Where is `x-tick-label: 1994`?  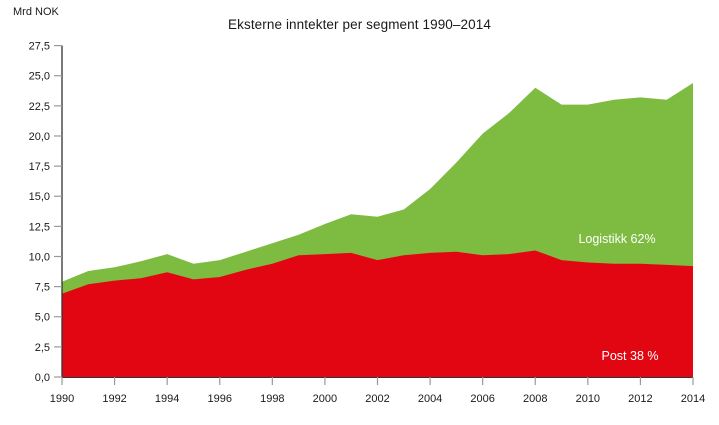
x-tick-label: 1994 is located at coordinates (167, 399).